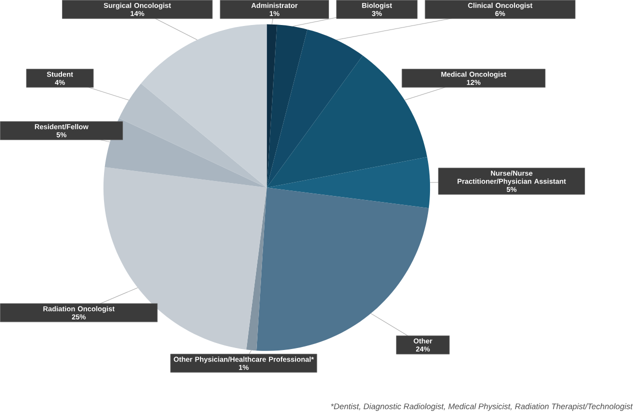  I want to click on text: *Dentist, Diagnostic Radiologist, Medical Physicist, Radiation Therapist/Technologist, so click(481, 407).